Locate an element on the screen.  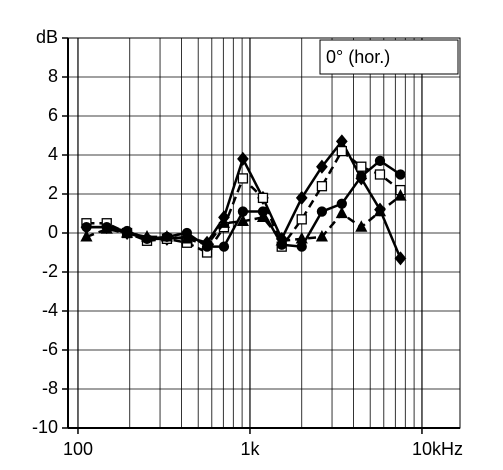
x-tick-label: 100 is located at coordinates (78, 449).